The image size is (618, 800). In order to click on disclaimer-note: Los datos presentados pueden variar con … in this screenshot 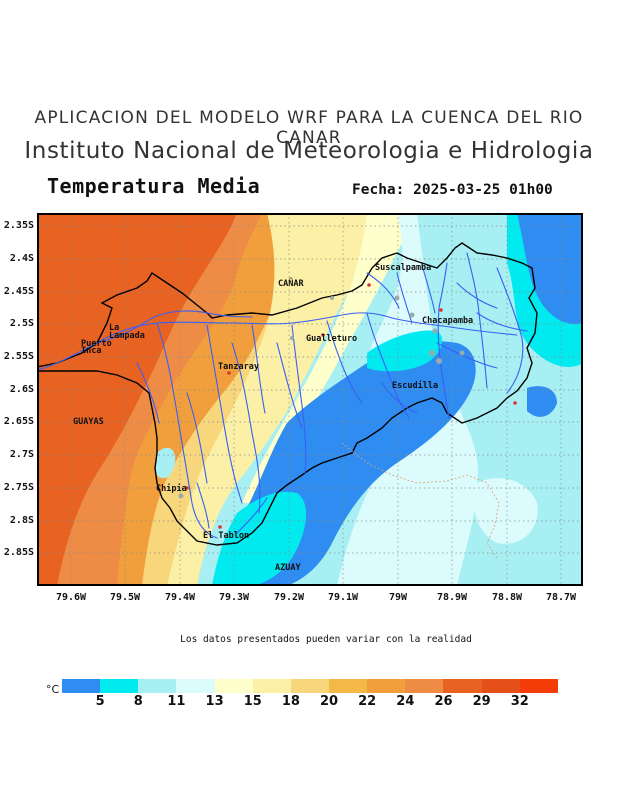, I will do `click(326, 639)`.